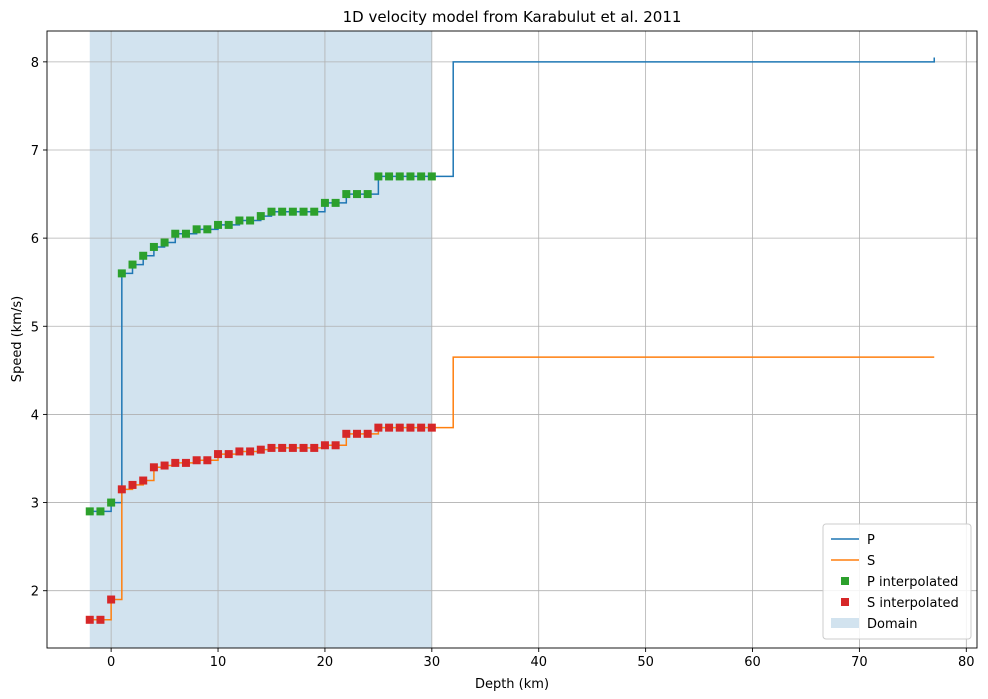  What do you see at coordinates (512, 684) in the screenshot?
I see `x-axis-label: Depth (km)` at bounding box center [512, 684].